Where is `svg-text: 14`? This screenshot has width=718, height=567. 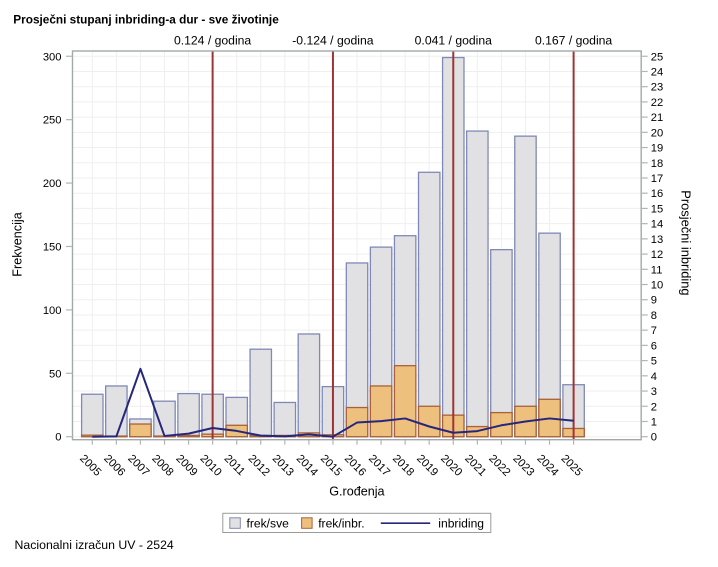 svg-text: 14 is located at coordinates (657, 225).